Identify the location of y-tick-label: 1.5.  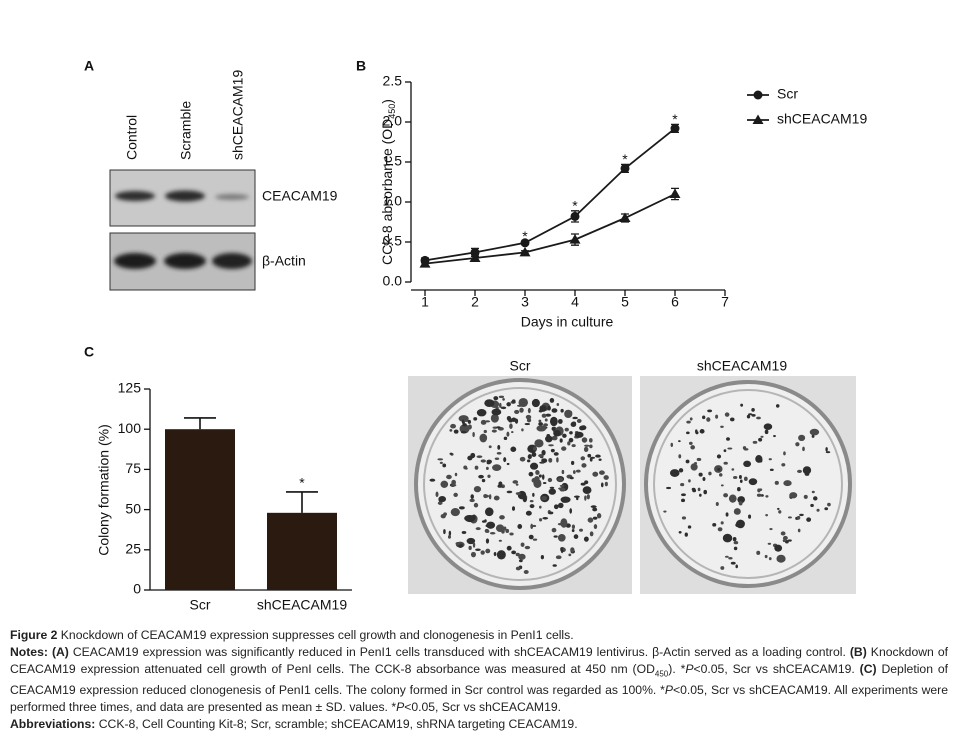
(393, 161).